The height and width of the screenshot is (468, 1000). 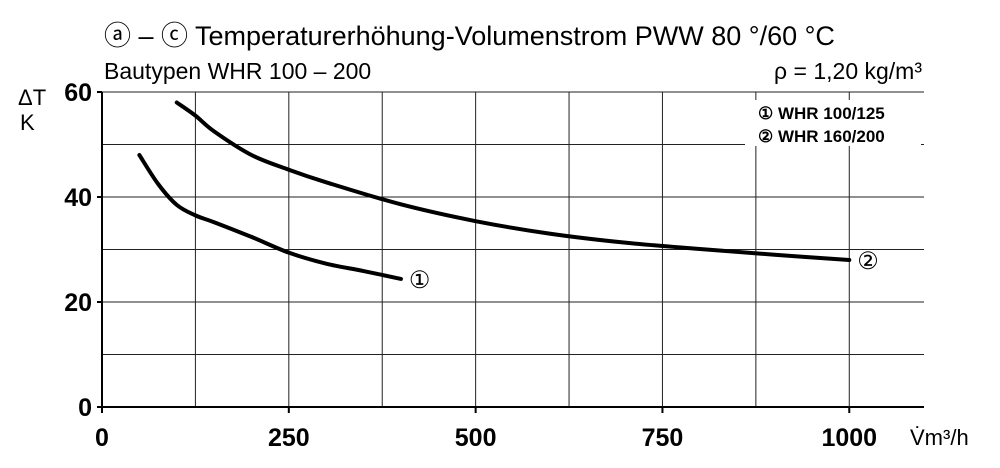 I want to click on x-tick-label: 500, so click(x=476, y=438).